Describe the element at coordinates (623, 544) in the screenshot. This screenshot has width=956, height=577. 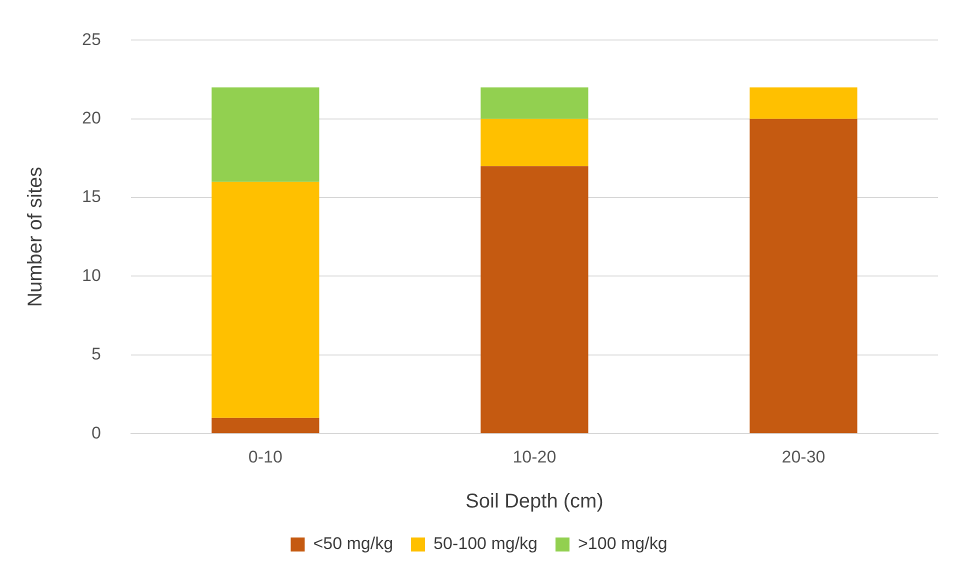
I see `legend-label: >100 mg/kg` at that location.